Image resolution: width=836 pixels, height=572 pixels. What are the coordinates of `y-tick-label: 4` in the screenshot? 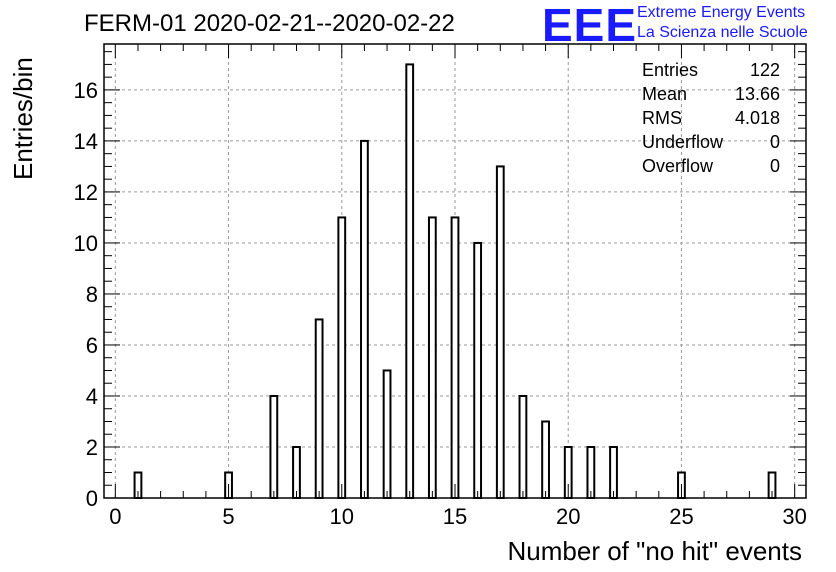 It's located at (92, 396).